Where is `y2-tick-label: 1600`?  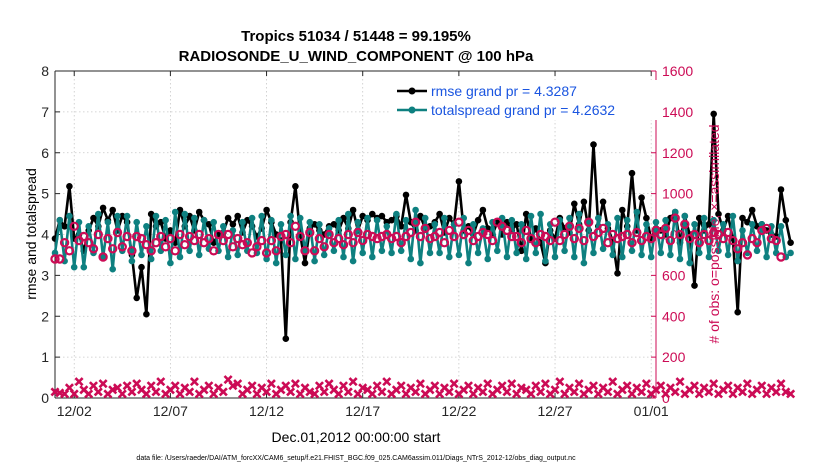 y2-tick-label: 1600 is located at coordinates (677, 71).